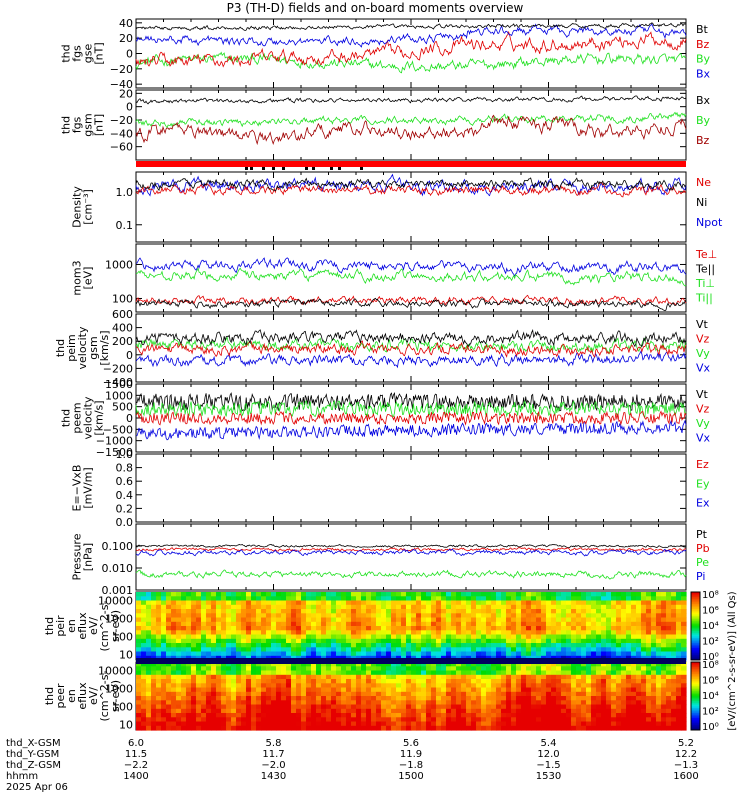 The image size is (750, 800). I want to click on ytick-label: 100, so click(122, 637).